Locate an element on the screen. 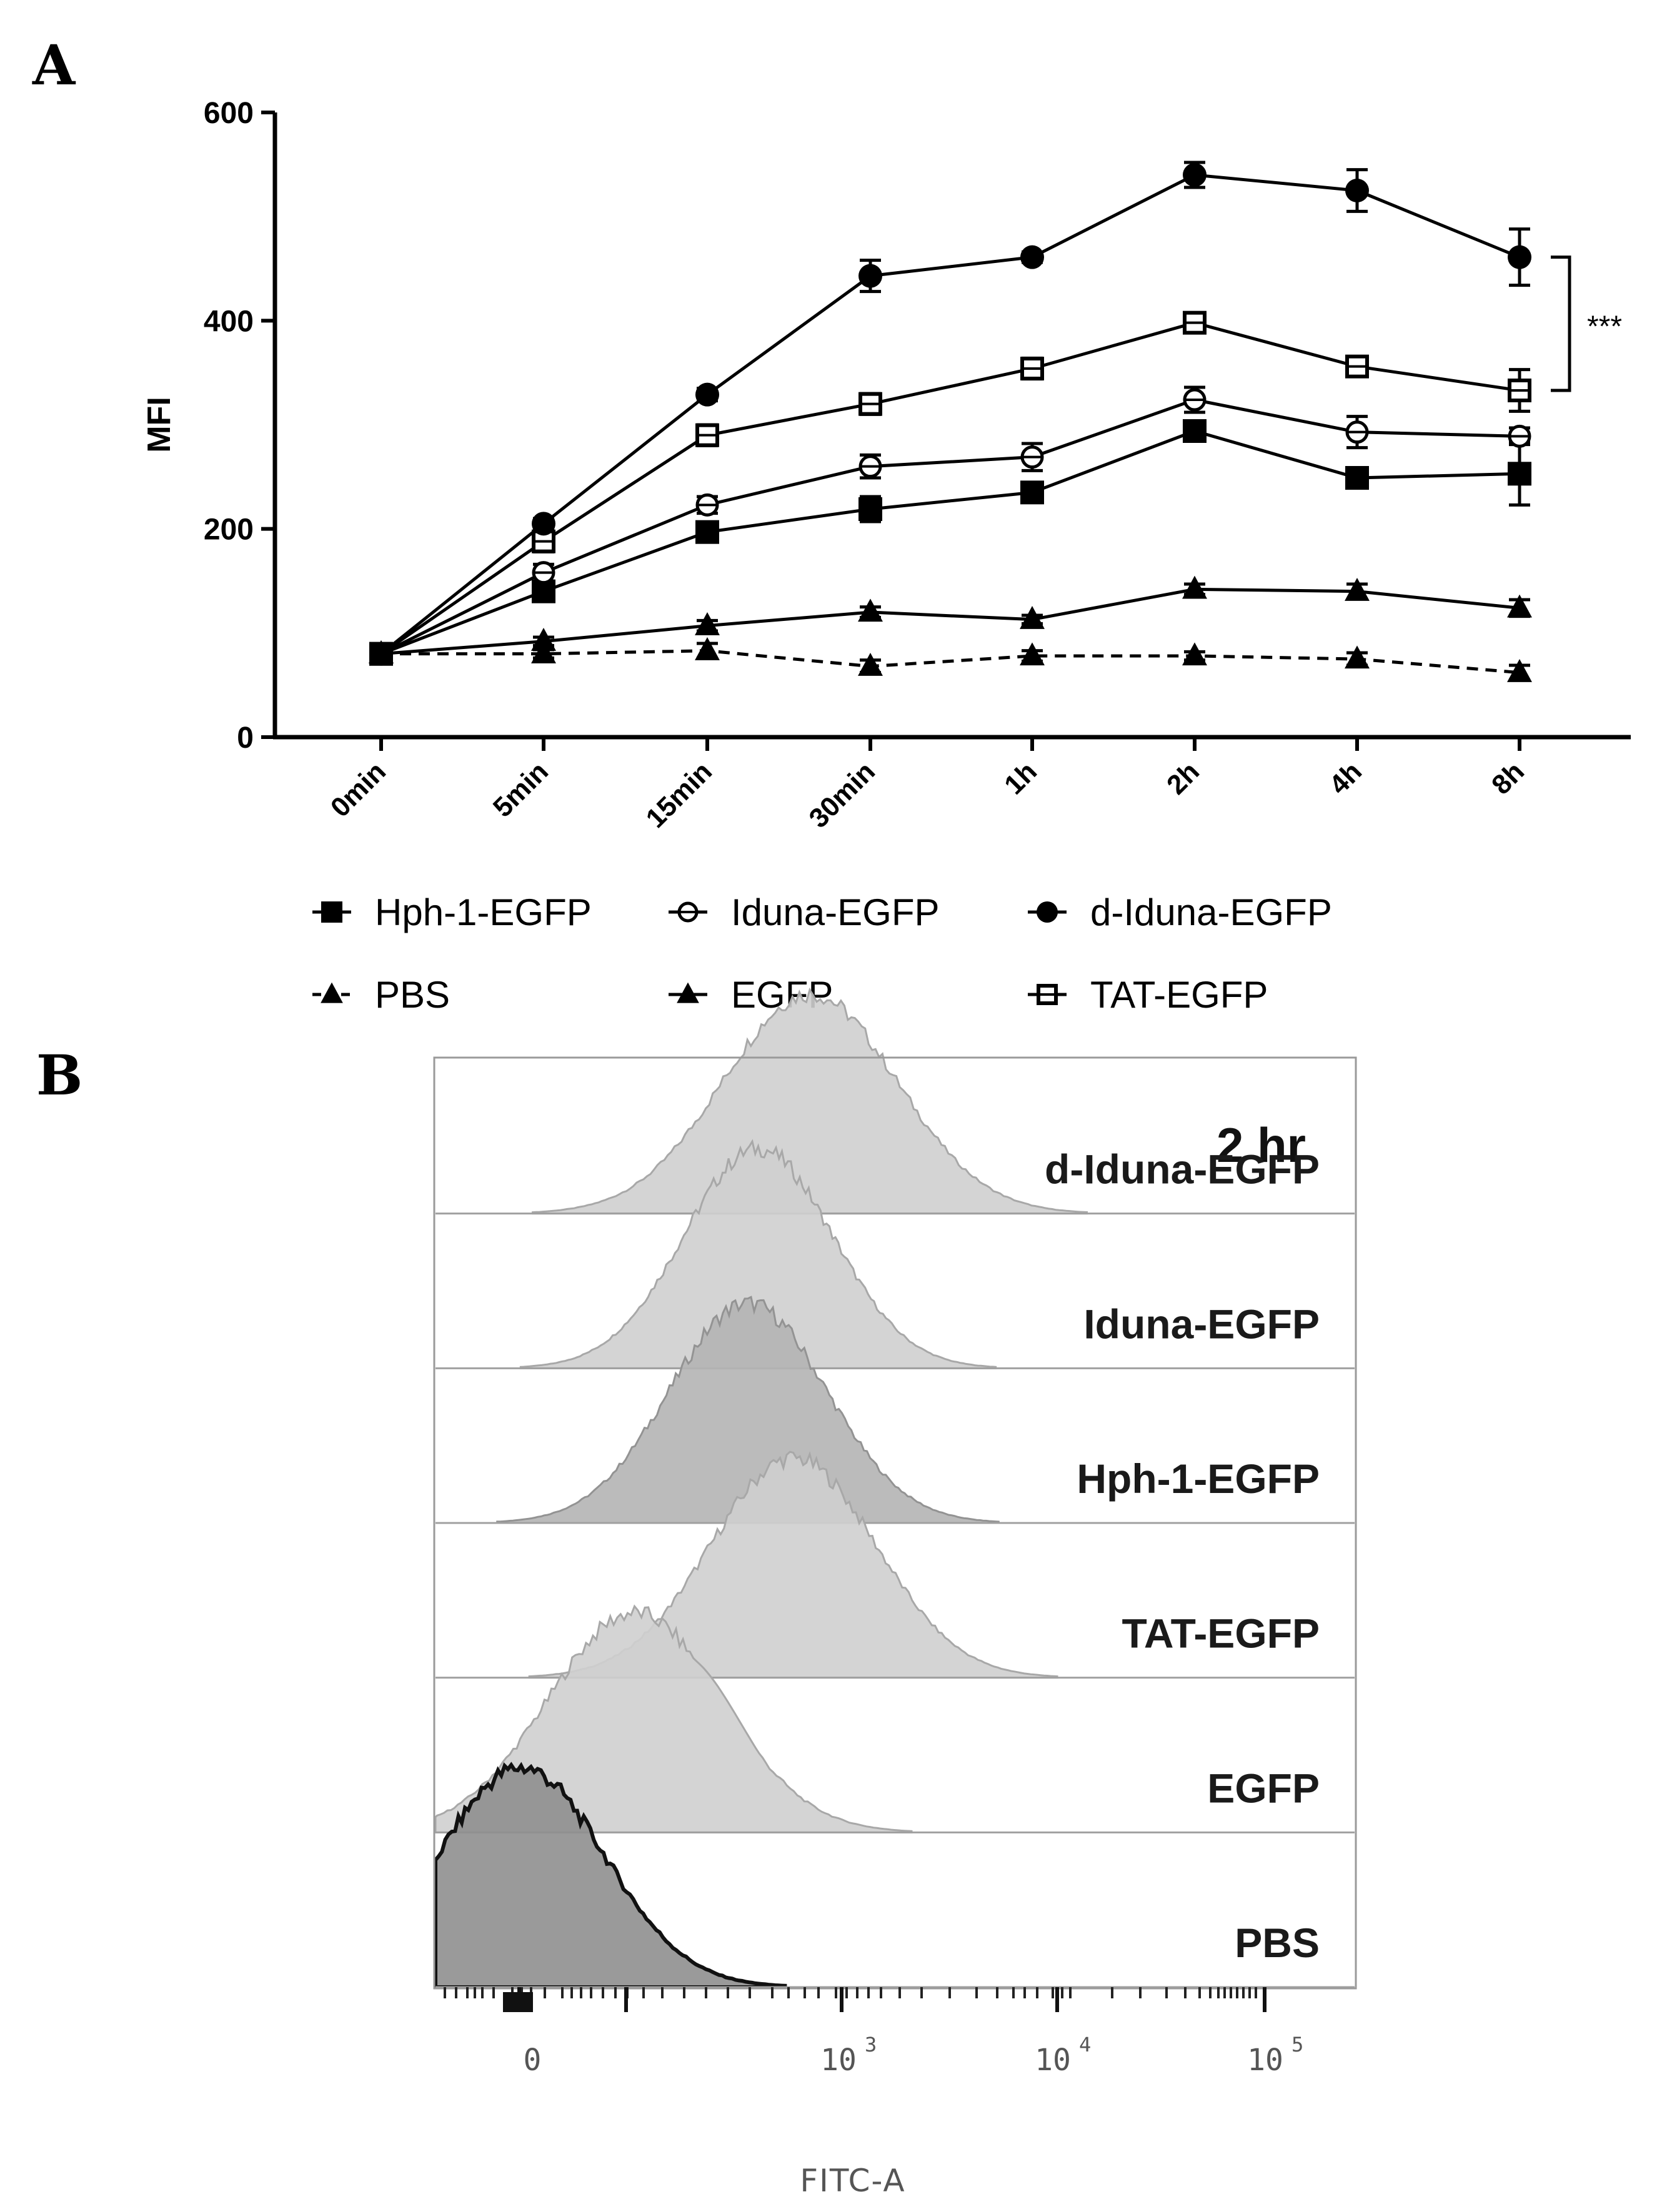 Image resolution: width=1677 pixels, height=2212 pixels. histogram-label: Hph-1-EGFP is located at coordinates (1198, 1479).